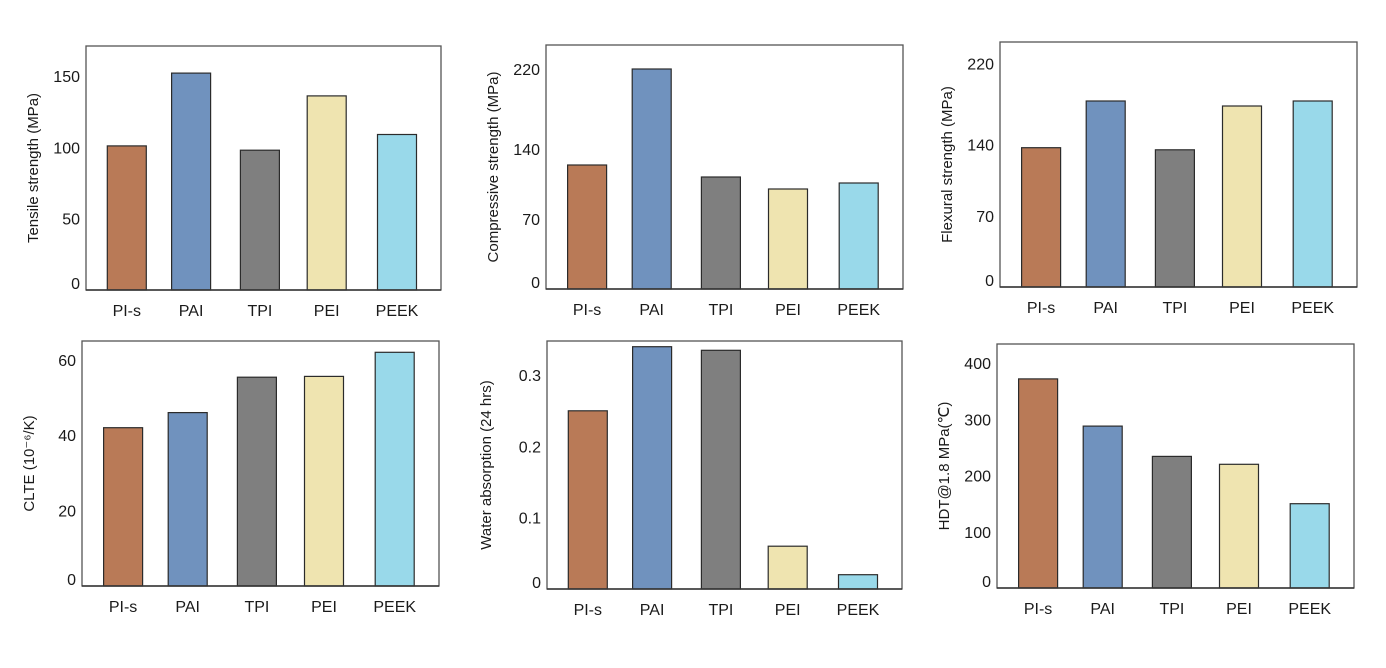  I want to click on y-tick-label: 400, so click(977, 364).